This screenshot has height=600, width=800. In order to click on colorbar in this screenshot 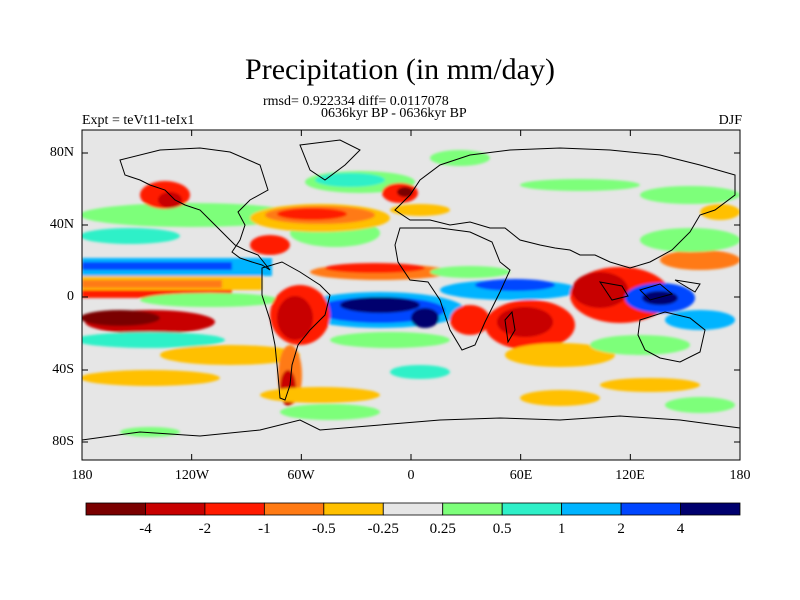, I will do `click(413, 509)`.